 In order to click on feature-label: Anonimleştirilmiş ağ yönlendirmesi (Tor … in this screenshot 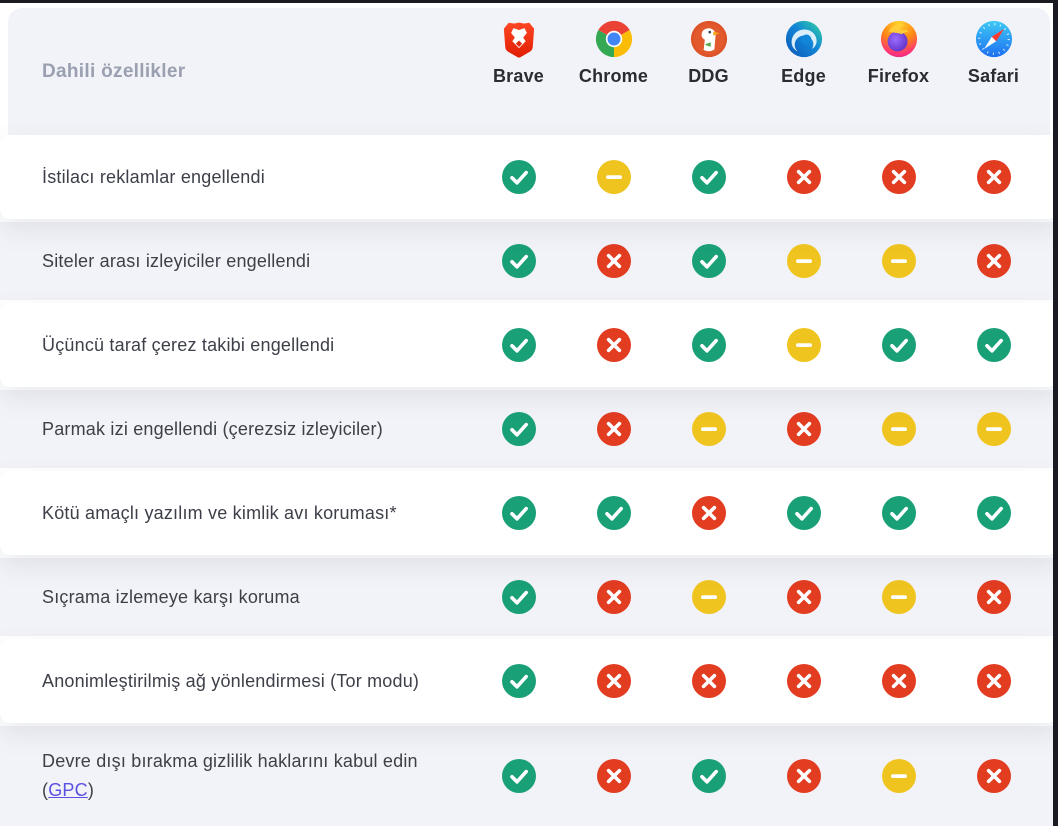, I will do `click(235, 681)`.